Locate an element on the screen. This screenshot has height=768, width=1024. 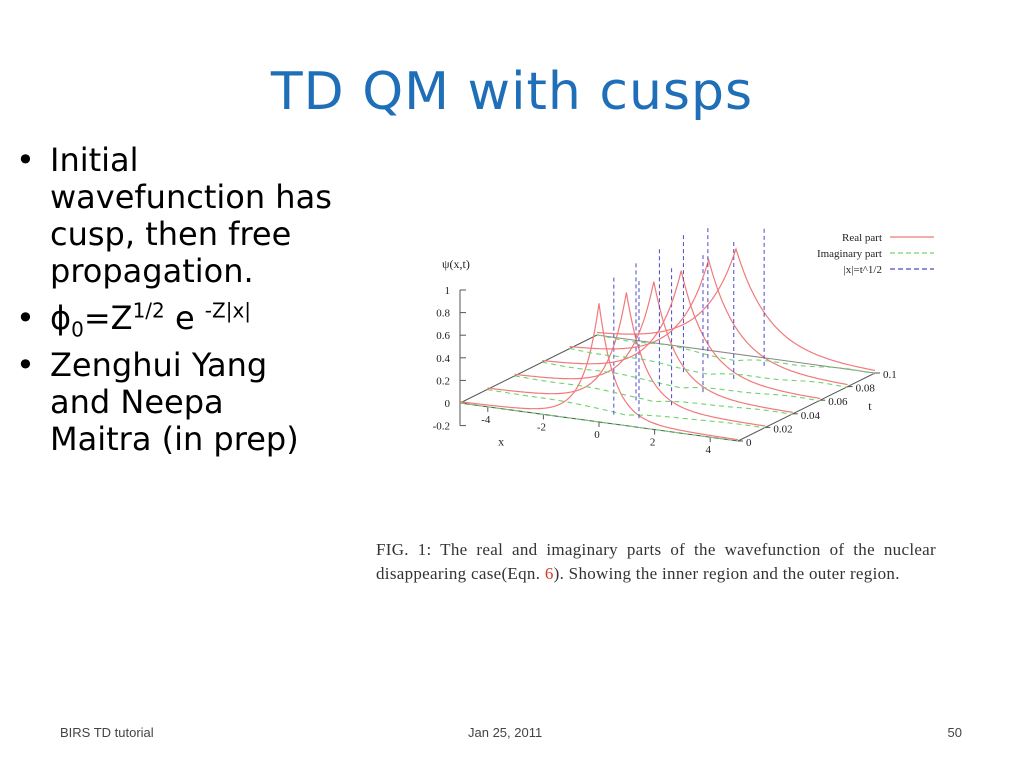
x-axis-label: x is located at coordinates (501, 441).